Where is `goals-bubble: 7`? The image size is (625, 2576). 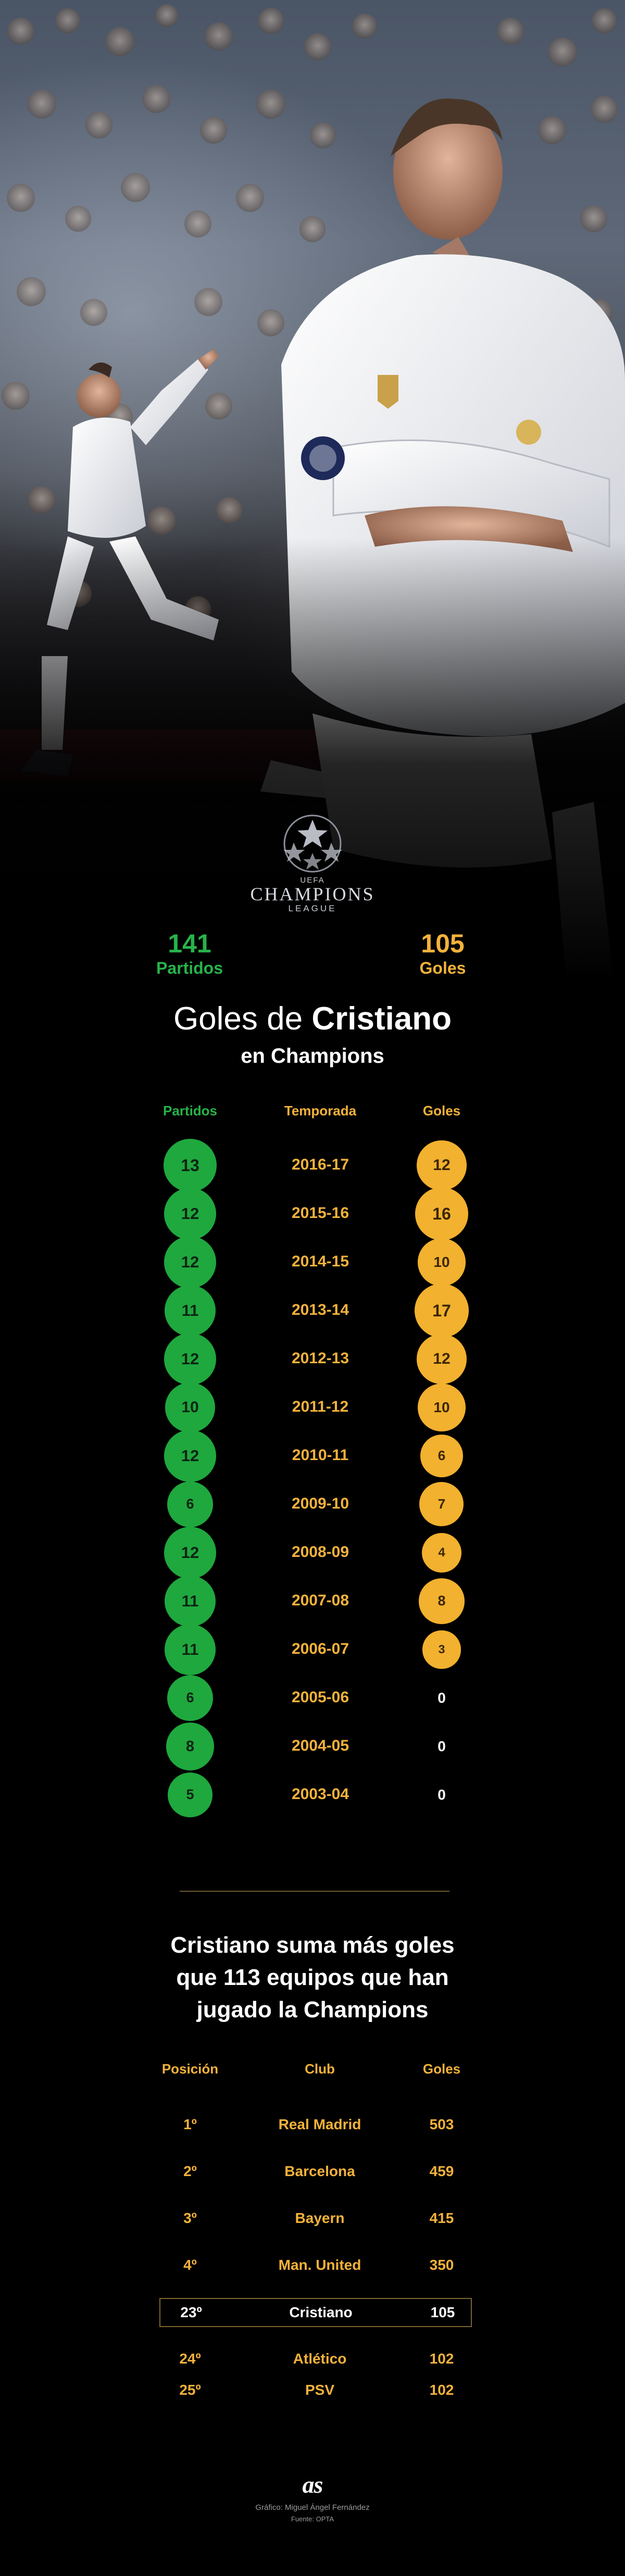
goals-bubble: 7 is located at coordinates (441, 1504).